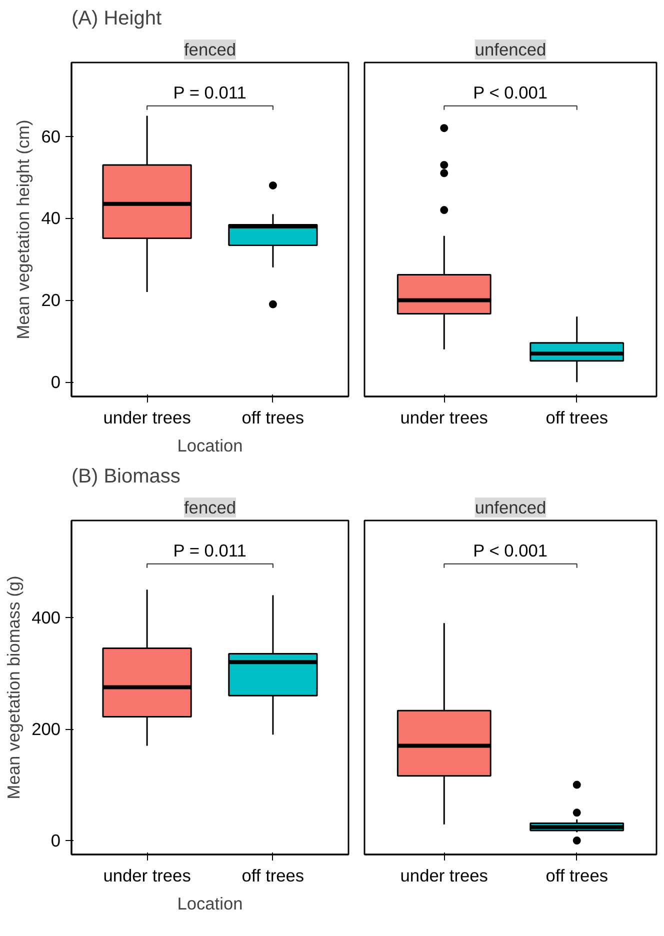 This screenshot has height=936, width=664. Describe the element at coordinates (23, 230) in the screenshot. I see `y-axis-title: Mean vegetation height (cm)` at that location.